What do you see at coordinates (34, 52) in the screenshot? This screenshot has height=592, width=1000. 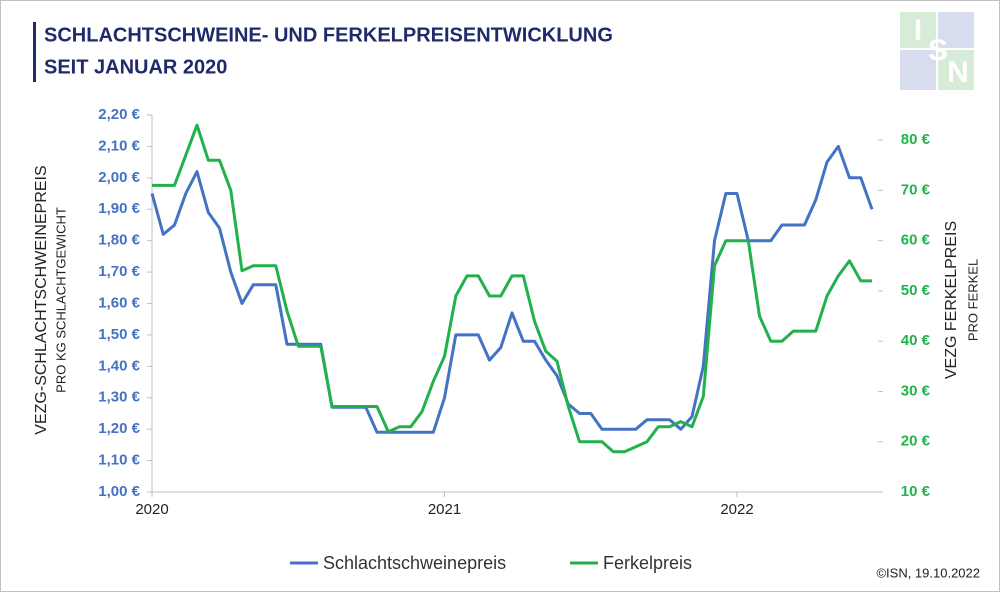 I see `title-bar` at bounding box center [34, 52].